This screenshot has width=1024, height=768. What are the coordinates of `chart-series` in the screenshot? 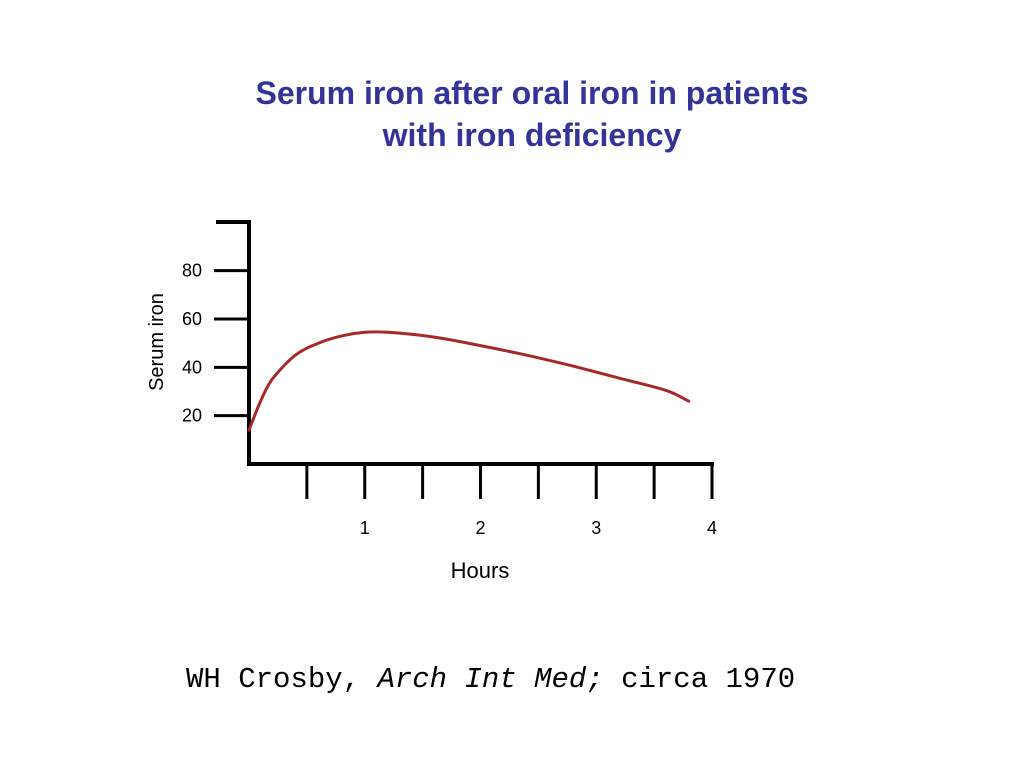 It's located at (469, 381).